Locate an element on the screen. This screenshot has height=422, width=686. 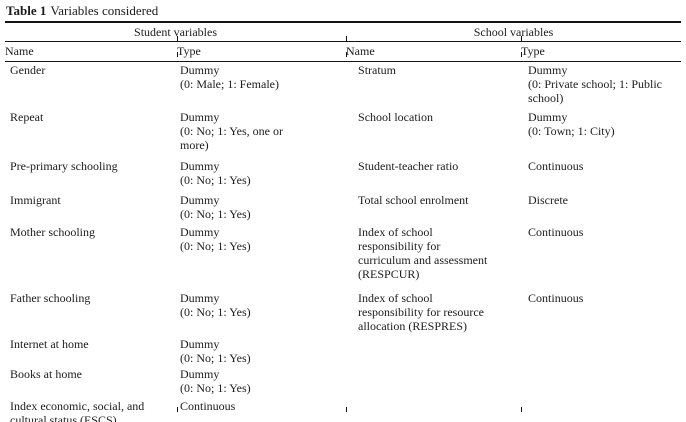
student-name-cell: Books at home is located at coordinates (46, 374).